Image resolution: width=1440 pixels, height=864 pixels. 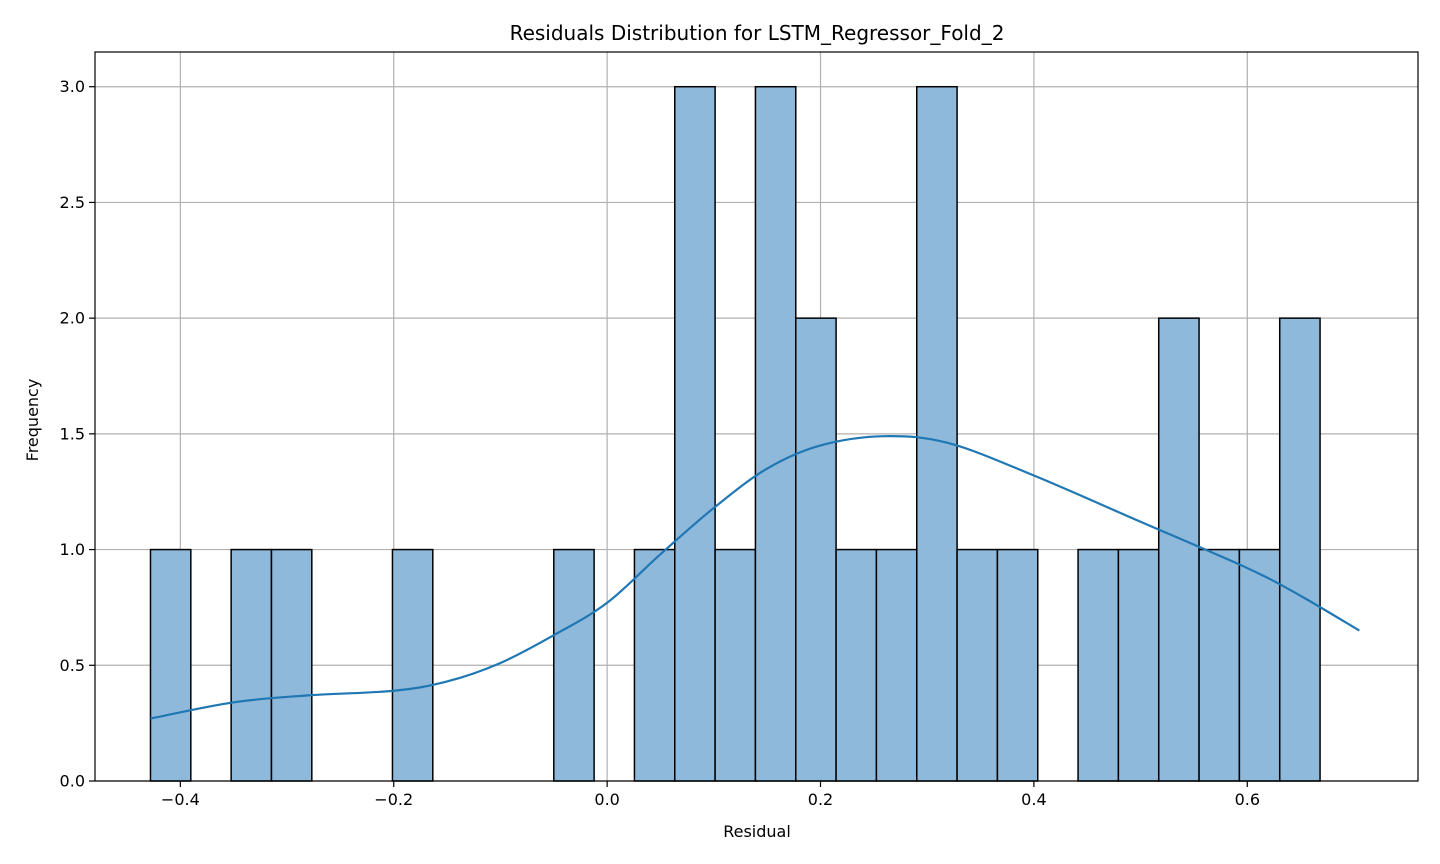 I want to click on y-tick-label: 0.5, so click(x=72, y=665).